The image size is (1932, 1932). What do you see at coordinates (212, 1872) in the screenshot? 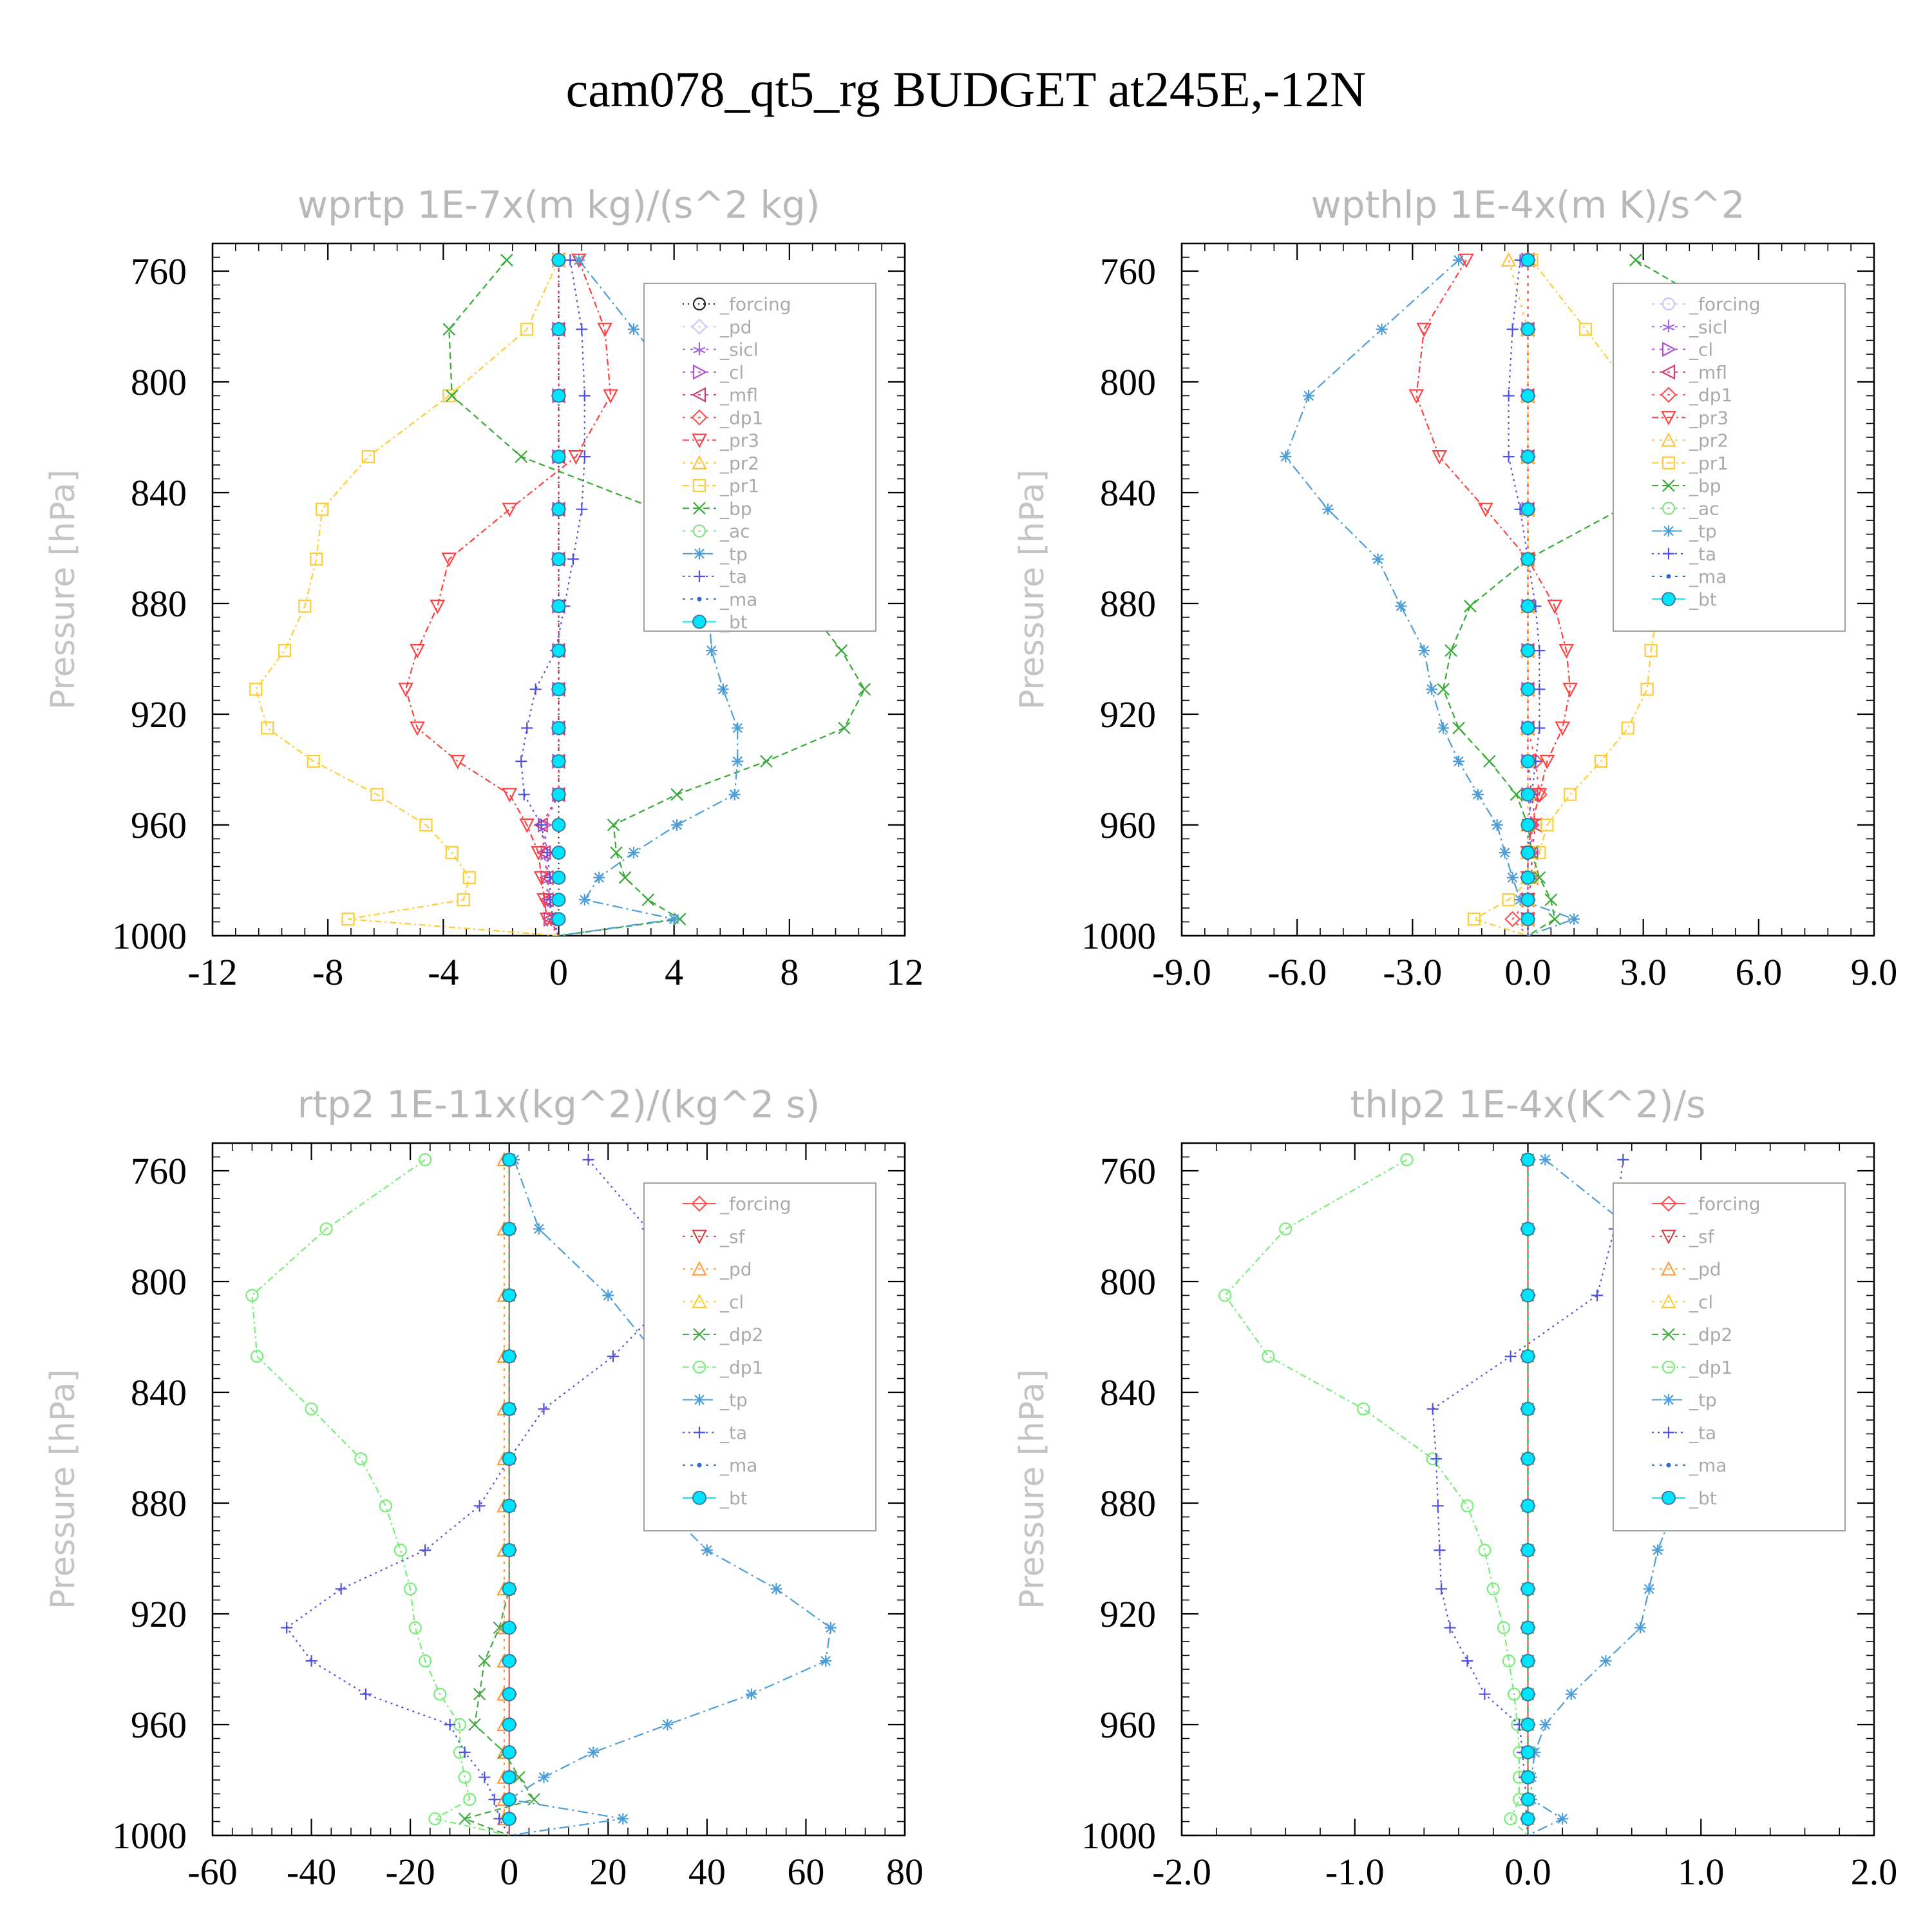
I see `x-tick-label: -60` at bounding box center [212, 1872].